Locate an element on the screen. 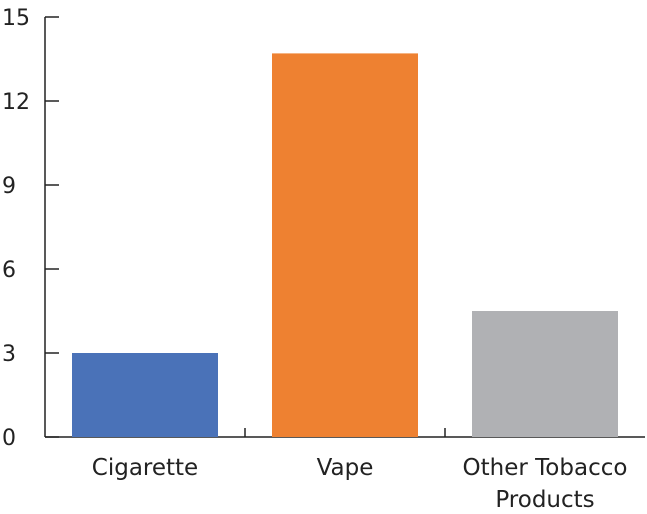 This screenshot has width=647, height=514. y-tick-label: 15 is located at coordinates (16, 18).